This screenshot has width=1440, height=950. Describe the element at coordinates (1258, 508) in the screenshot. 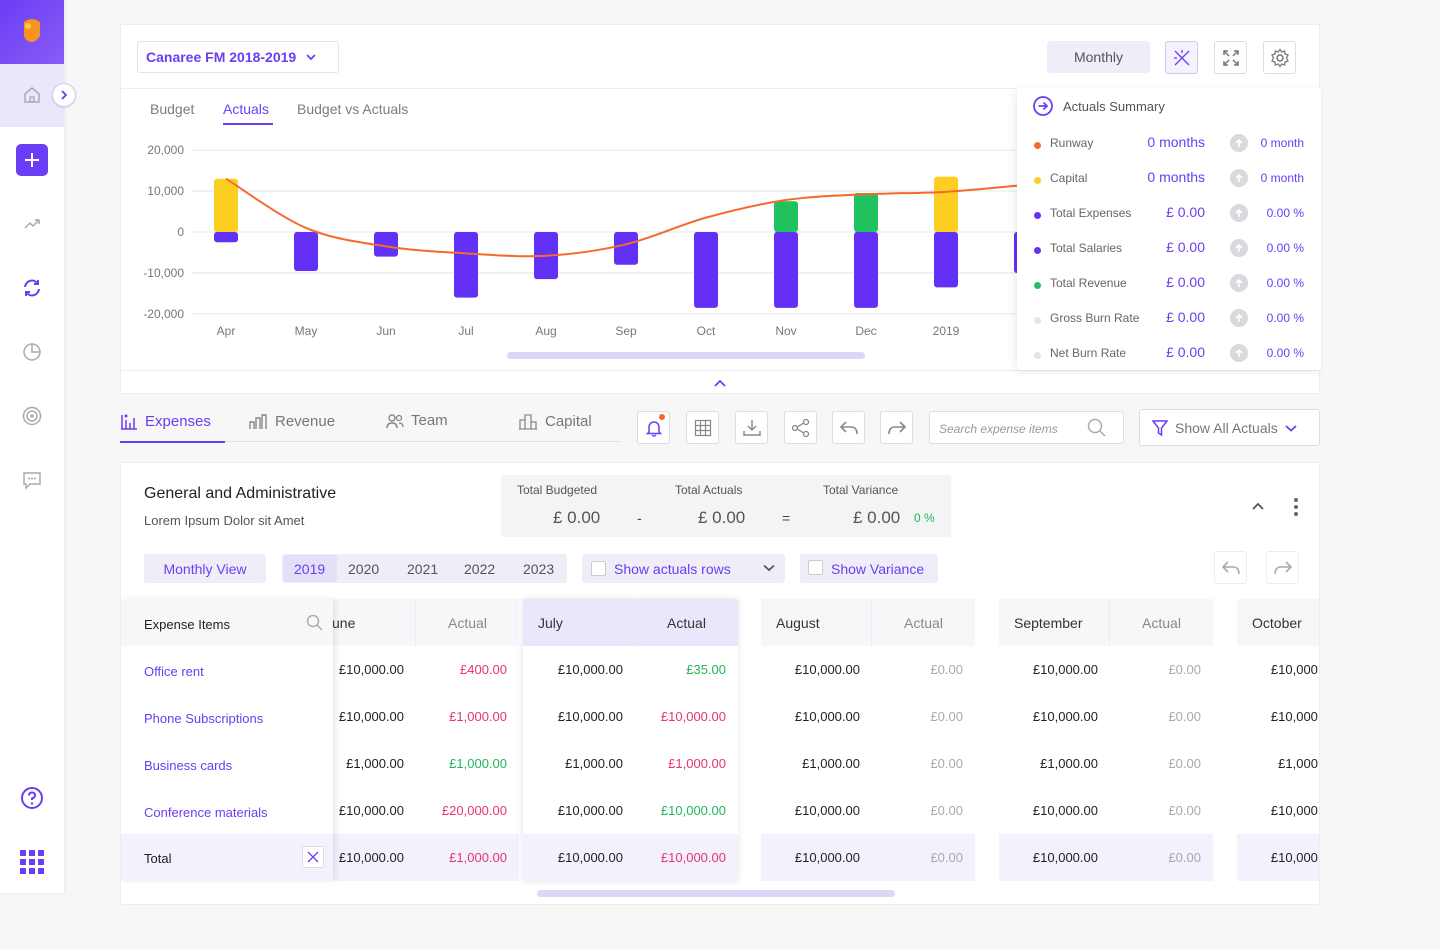

I see `collapse-section-button` at that location.